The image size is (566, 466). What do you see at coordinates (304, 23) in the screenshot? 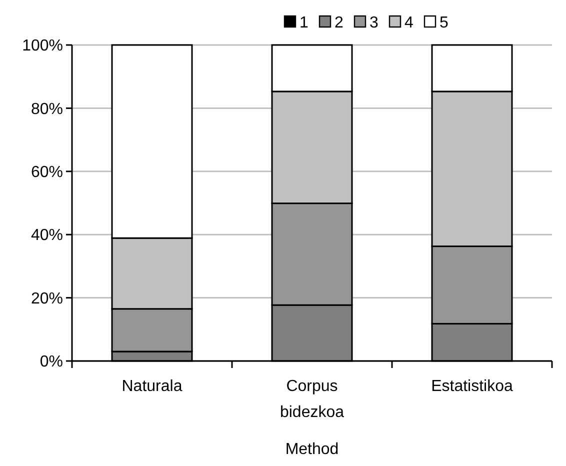
I see `legend-label: 1` at bounding box center [304, 23].